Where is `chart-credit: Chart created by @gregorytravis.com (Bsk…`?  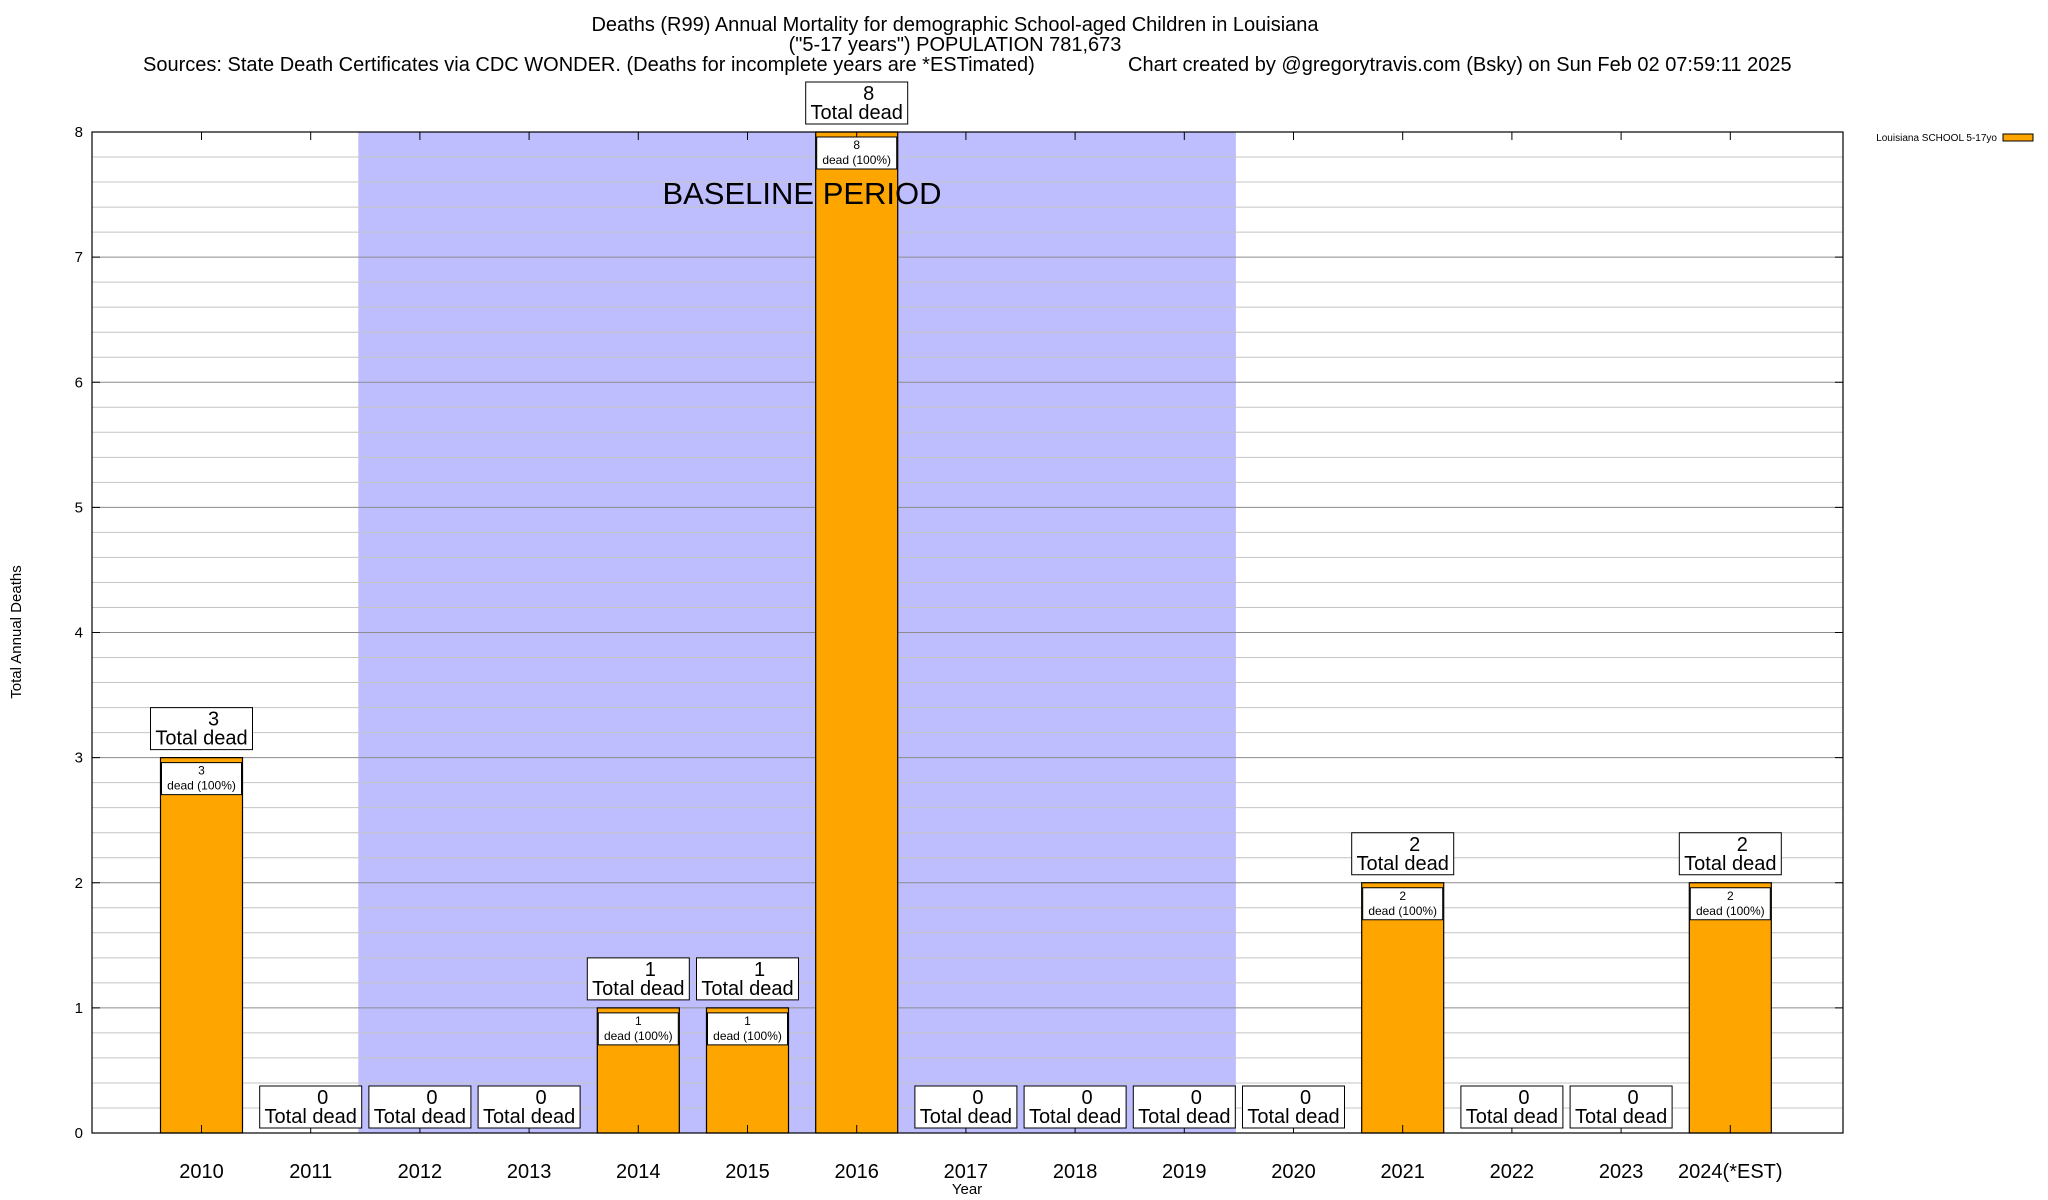 chart-credit: Chart created by @gregorytravis.com (Bsk… is located at coordinates (1460, 65).